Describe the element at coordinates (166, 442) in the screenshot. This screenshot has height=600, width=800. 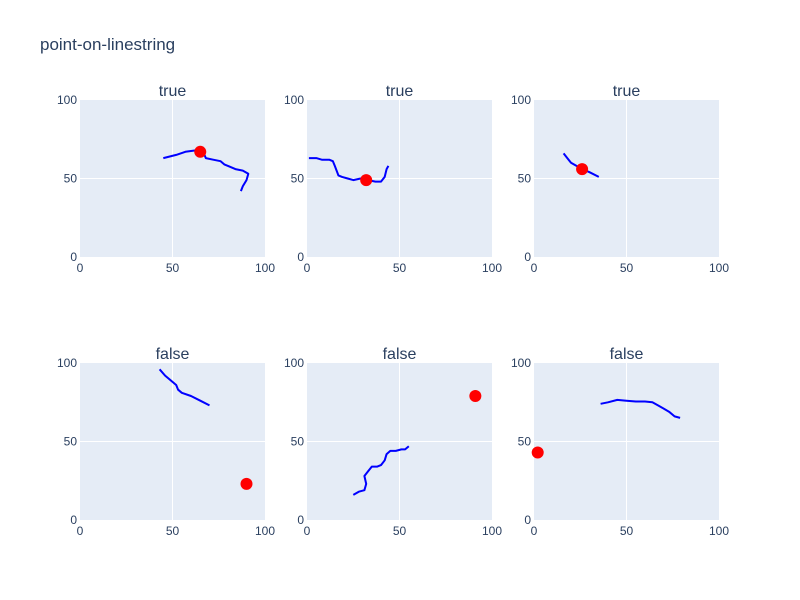
I see `subplot-4: 0 50 100 0 50 100 false` at that location.